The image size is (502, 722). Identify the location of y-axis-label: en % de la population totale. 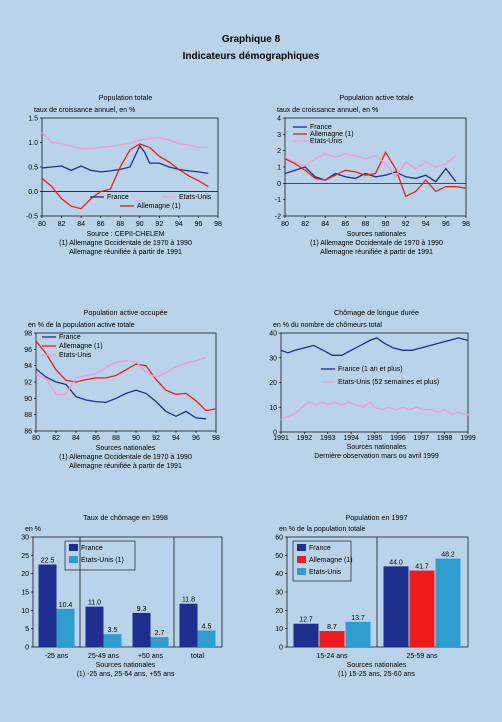
(322, 529).